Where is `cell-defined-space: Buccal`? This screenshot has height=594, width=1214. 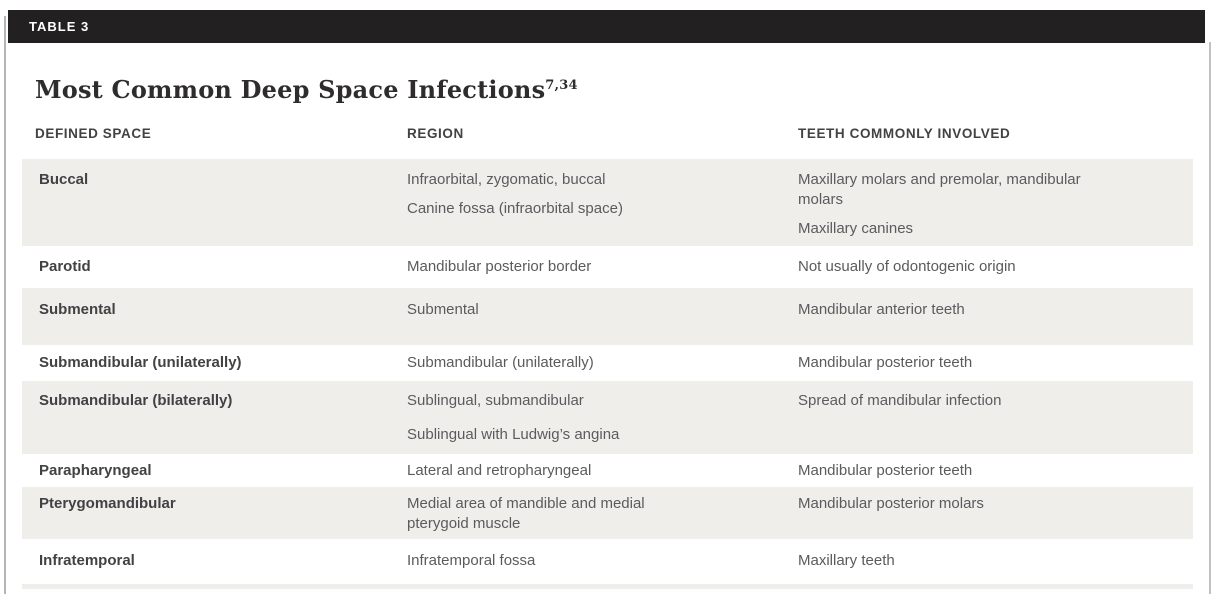
cell-defined-space: Buccal is located at coordinates (64, 179).